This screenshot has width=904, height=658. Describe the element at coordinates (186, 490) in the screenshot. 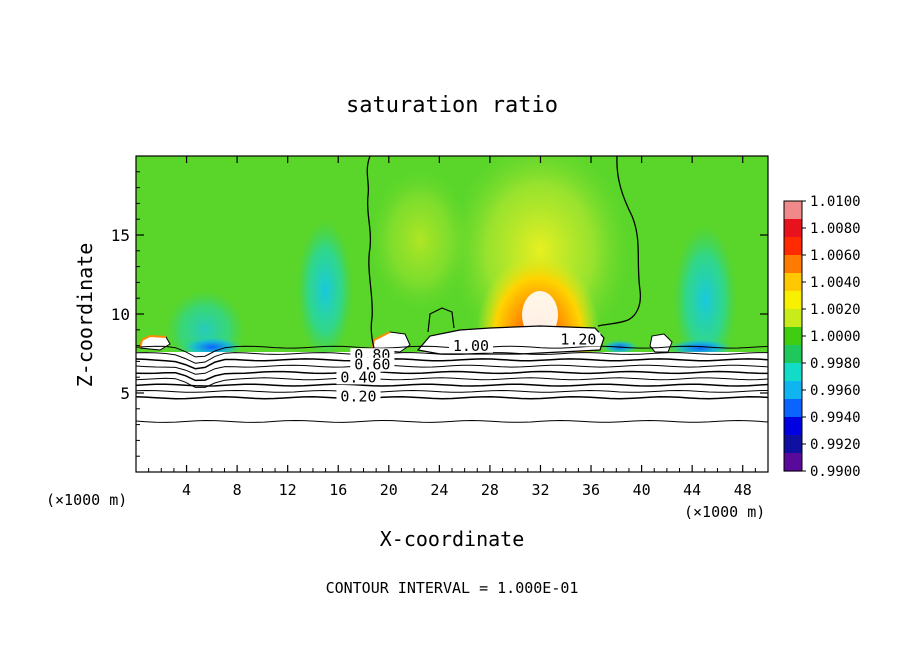

I see `x-tick-label: 4` at that location.